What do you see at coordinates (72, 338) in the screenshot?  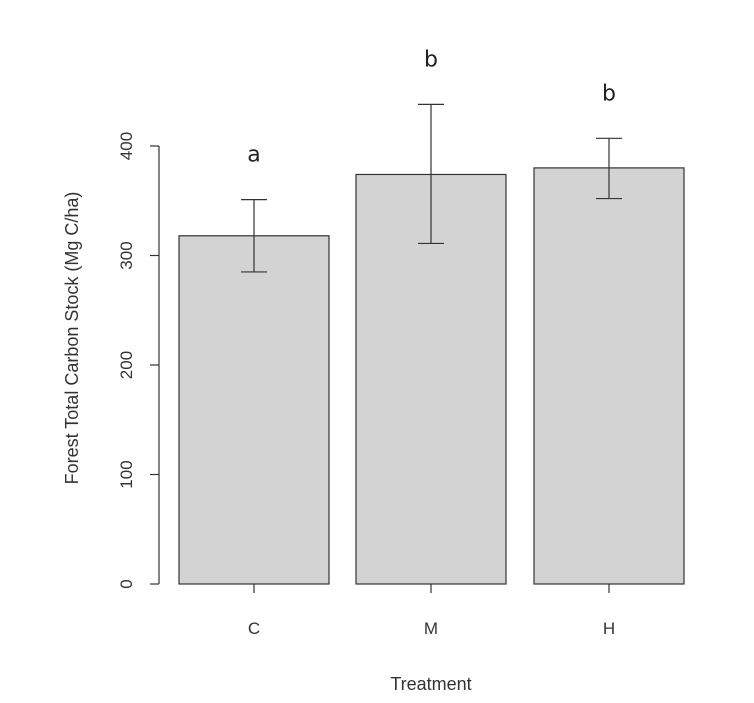 I see `y-axis-title: Forest Total Carbon Stock (Mg C/ha)` at bounding box center [72, 338].